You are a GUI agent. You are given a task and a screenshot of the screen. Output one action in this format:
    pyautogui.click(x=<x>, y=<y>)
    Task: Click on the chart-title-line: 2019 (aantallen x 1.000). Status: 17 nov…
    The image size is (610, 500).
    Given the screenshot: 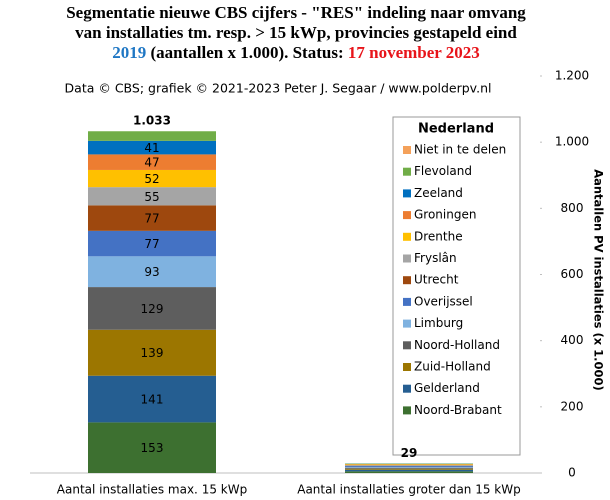 What is the action you would take?
    pyautogui.click(x=296, y=52)
    